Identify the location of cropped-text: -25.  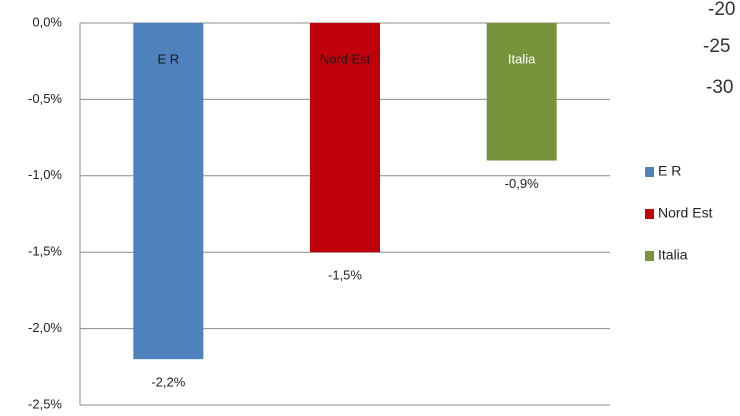
(716, 46).